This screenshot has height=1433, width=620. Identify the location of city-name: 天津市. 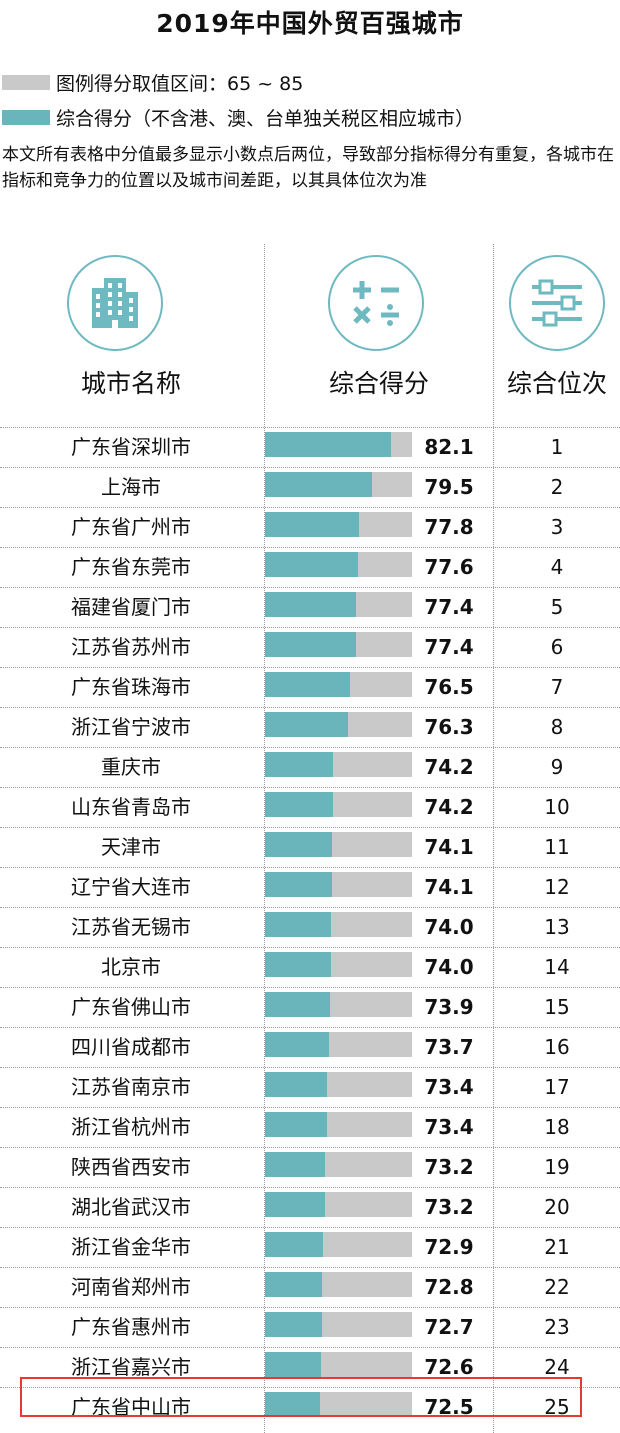
(131, 847).